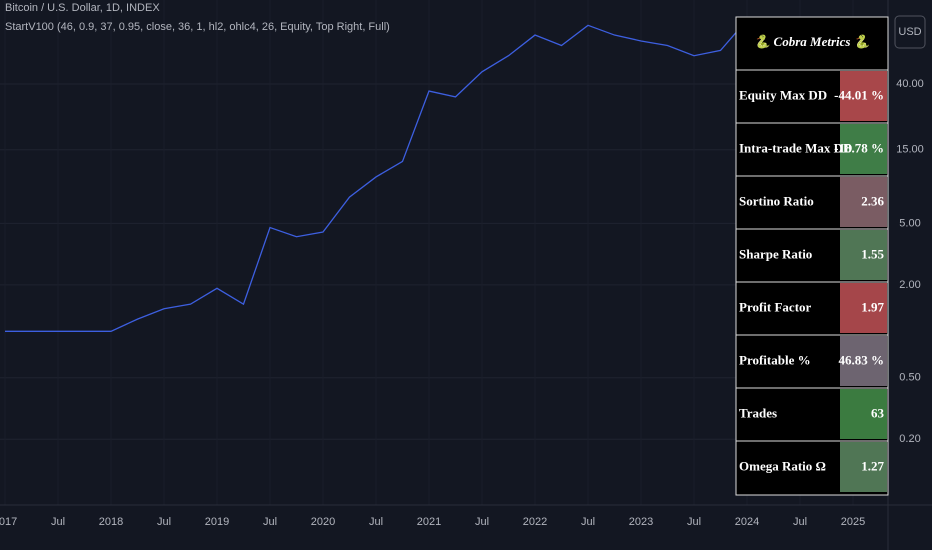  What do you see at coordinates (782, 465) in the screenshot?
I see `row-label: Omega Ratio Ω` at bounding box center [782, 465].